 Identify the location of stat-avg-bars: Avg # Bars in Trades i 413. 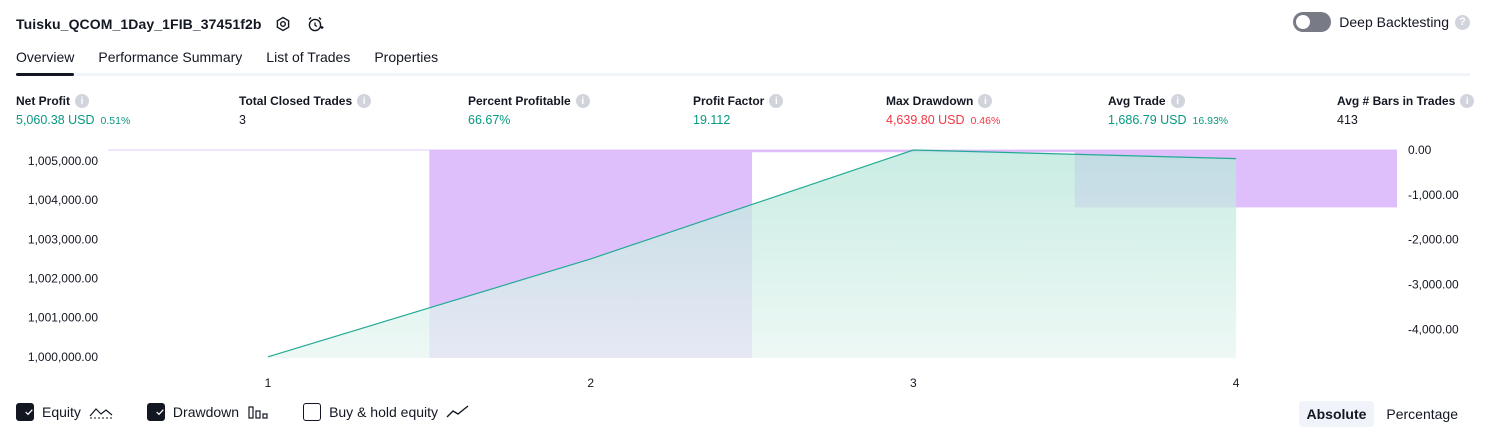
(1406, 110).